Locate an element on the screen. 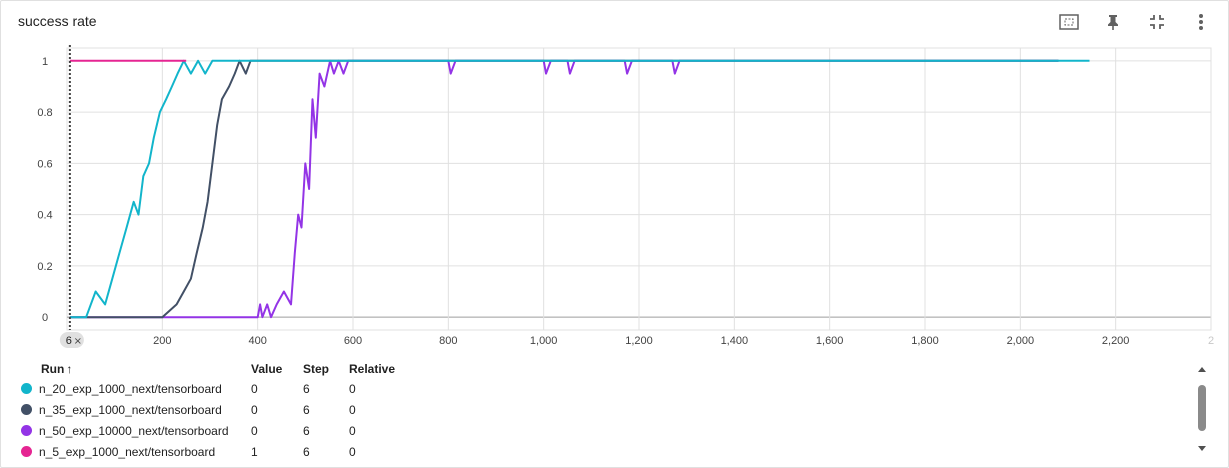 The height and width of the screenshot is (468, 1229). run-name: n_35_exp_1000_next/tensorboard is located at coordinates (130, 409).